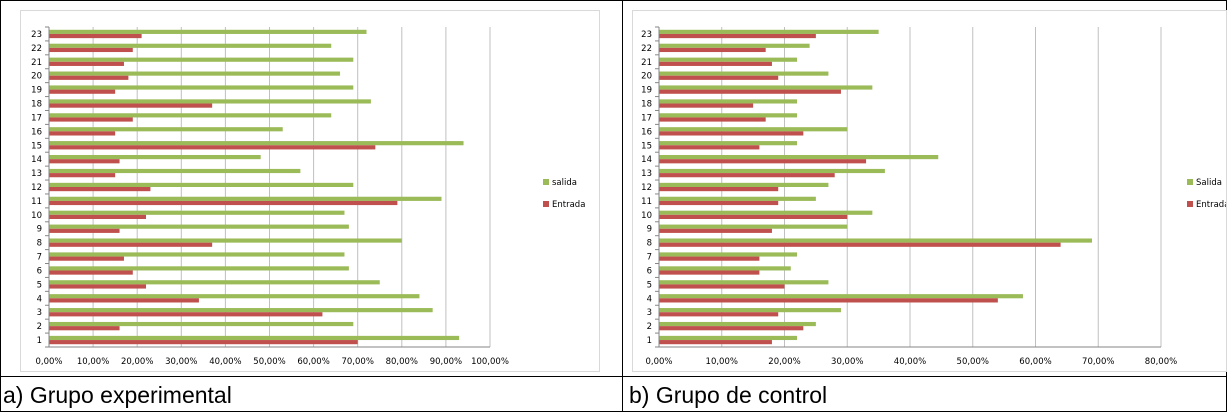 The width and height of the screenshot is (1227, 412). What do you see at coordinates (1190, 204) in the screenshot?
I see `legend-swatch-entrada` at bounding box center [1190, 204].